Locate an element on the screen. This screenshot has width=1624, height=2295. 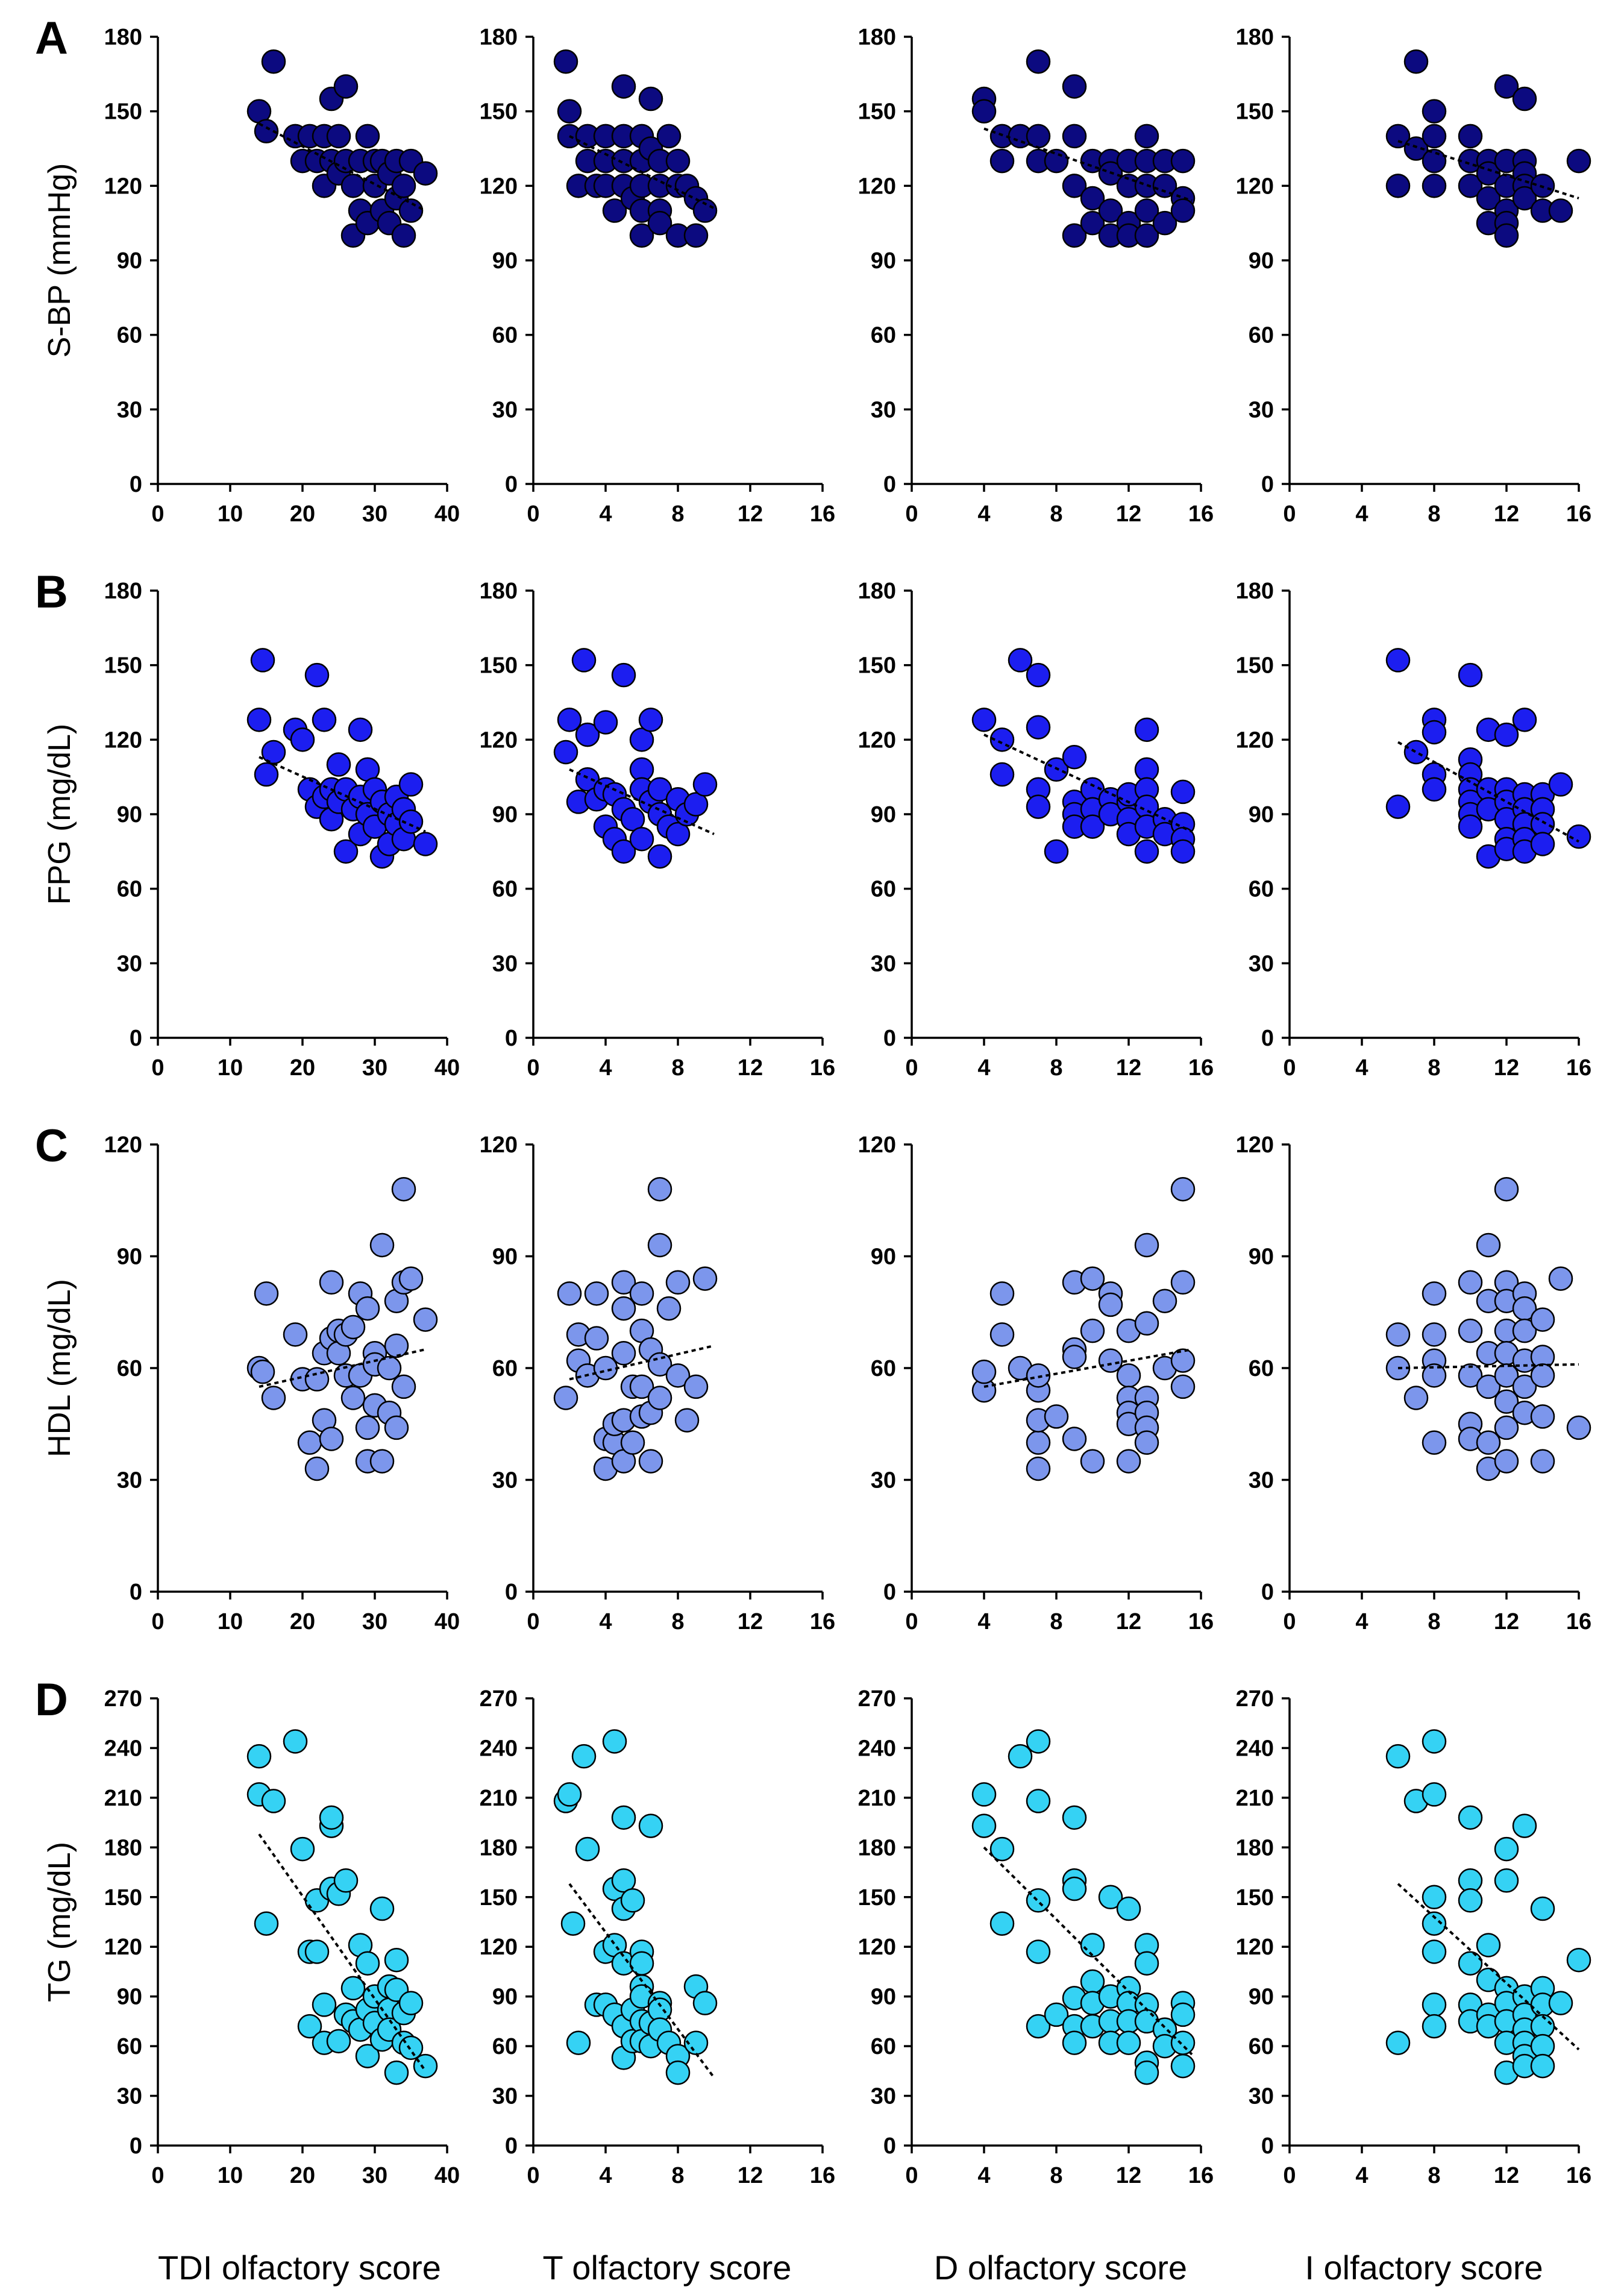
point-r1c2-x4_5-y110 is located at coordinates (614, 210).